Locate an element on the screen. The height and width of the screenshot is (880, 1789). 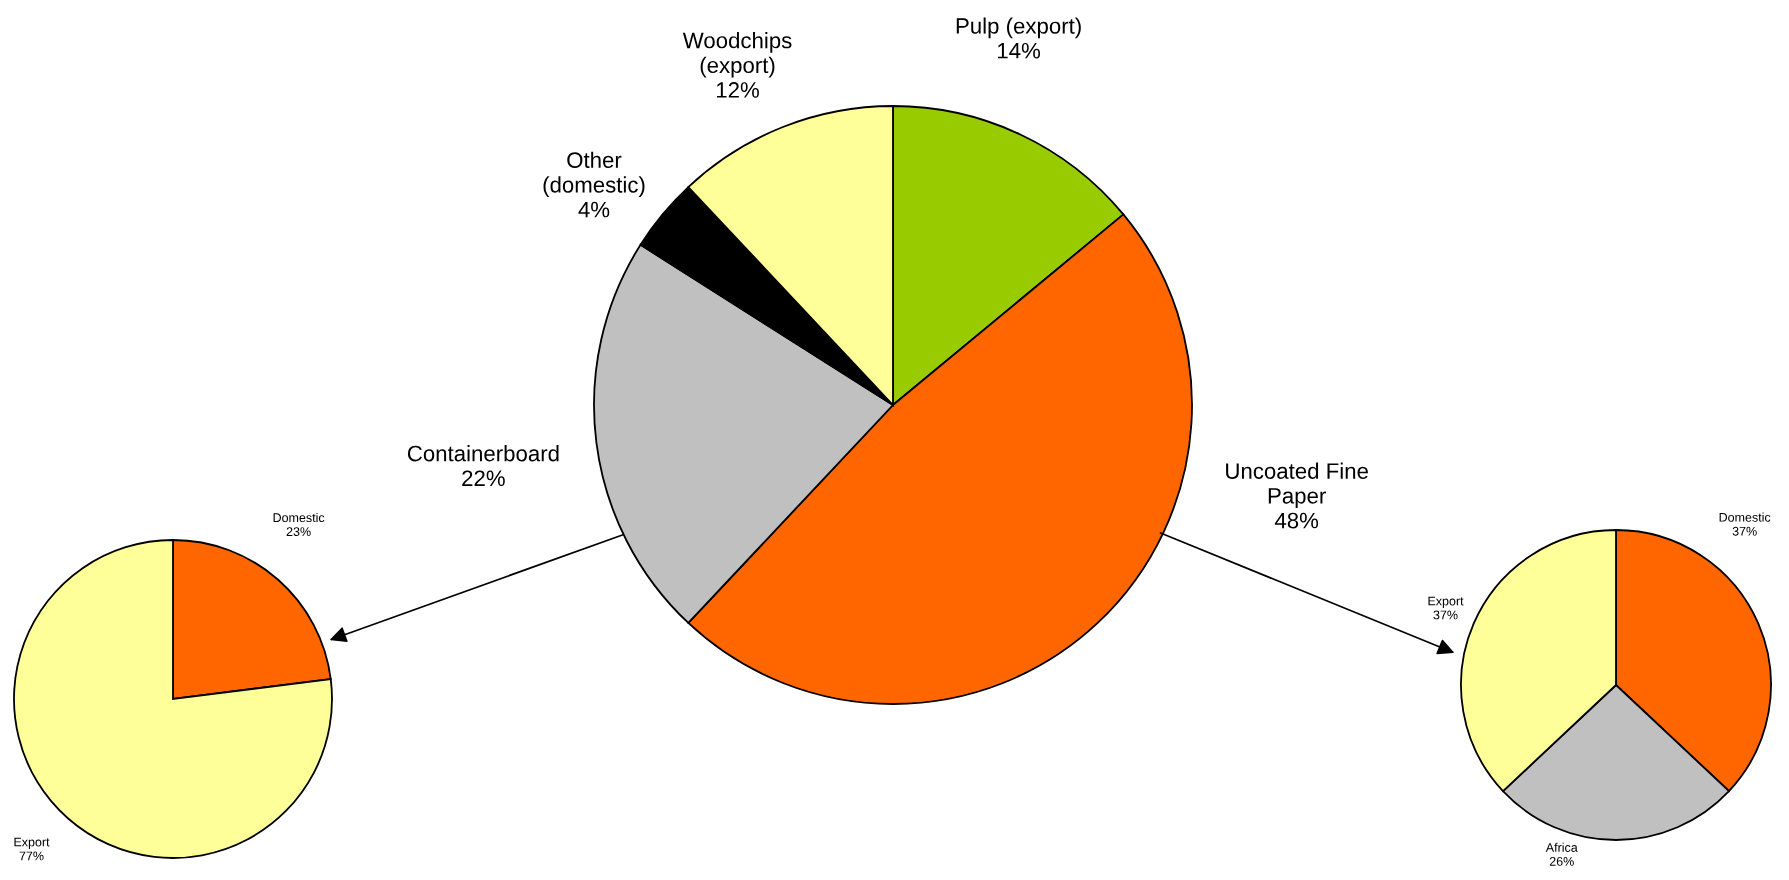
slice-label: Africa is located at coordinates (1561, 847).